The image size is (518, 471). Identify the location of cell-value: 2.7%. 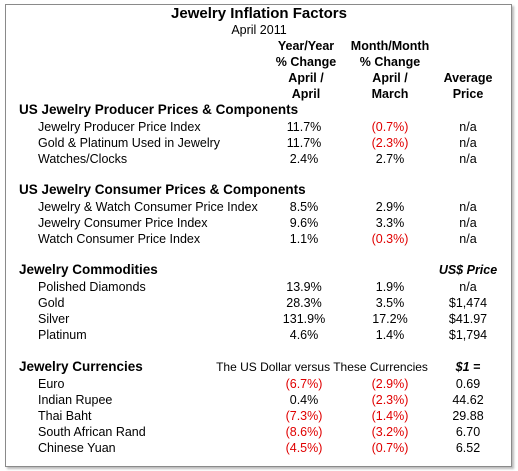
(390, 159).